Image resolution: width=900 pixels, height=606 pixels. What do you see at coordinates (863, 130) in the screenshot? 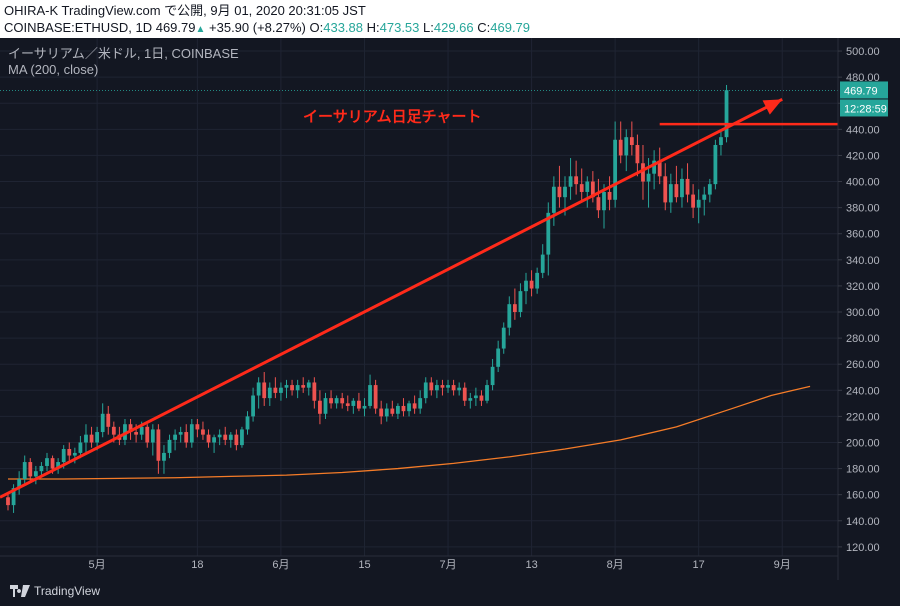
I see `y-tick-label: 440.00` at bounding box center [863, 130].